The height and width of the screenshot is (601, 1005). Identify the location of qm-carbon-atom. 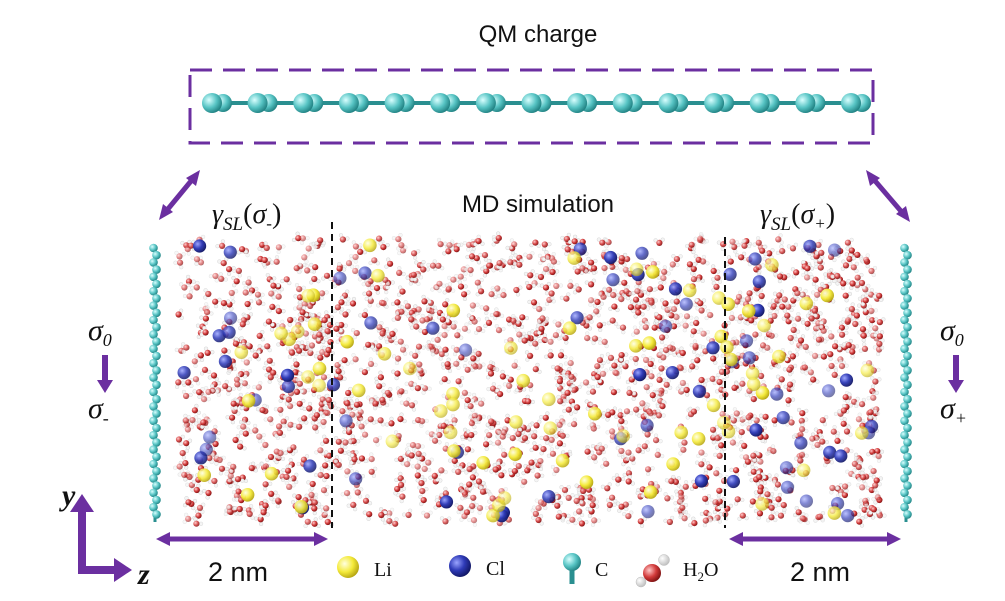
(485, 103).